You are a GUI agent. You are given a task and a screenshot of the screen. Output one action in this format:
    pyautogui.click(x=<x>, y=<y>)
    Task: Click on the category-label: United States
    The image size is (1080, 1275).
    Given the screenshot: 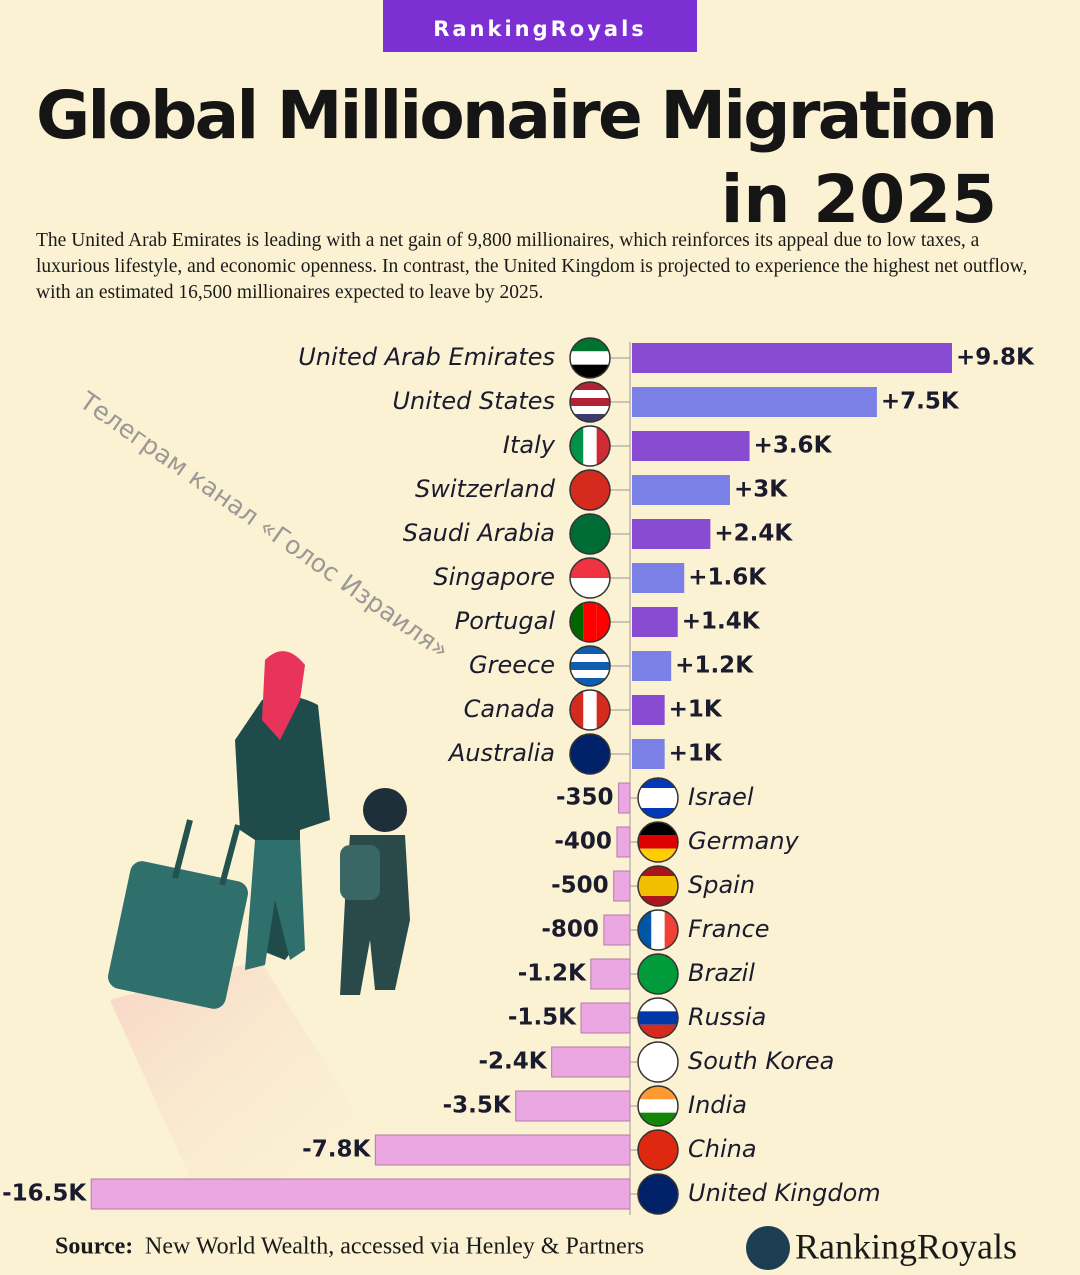 What is the action you would take?
    pyautogui.click(x=473, y=401)
    